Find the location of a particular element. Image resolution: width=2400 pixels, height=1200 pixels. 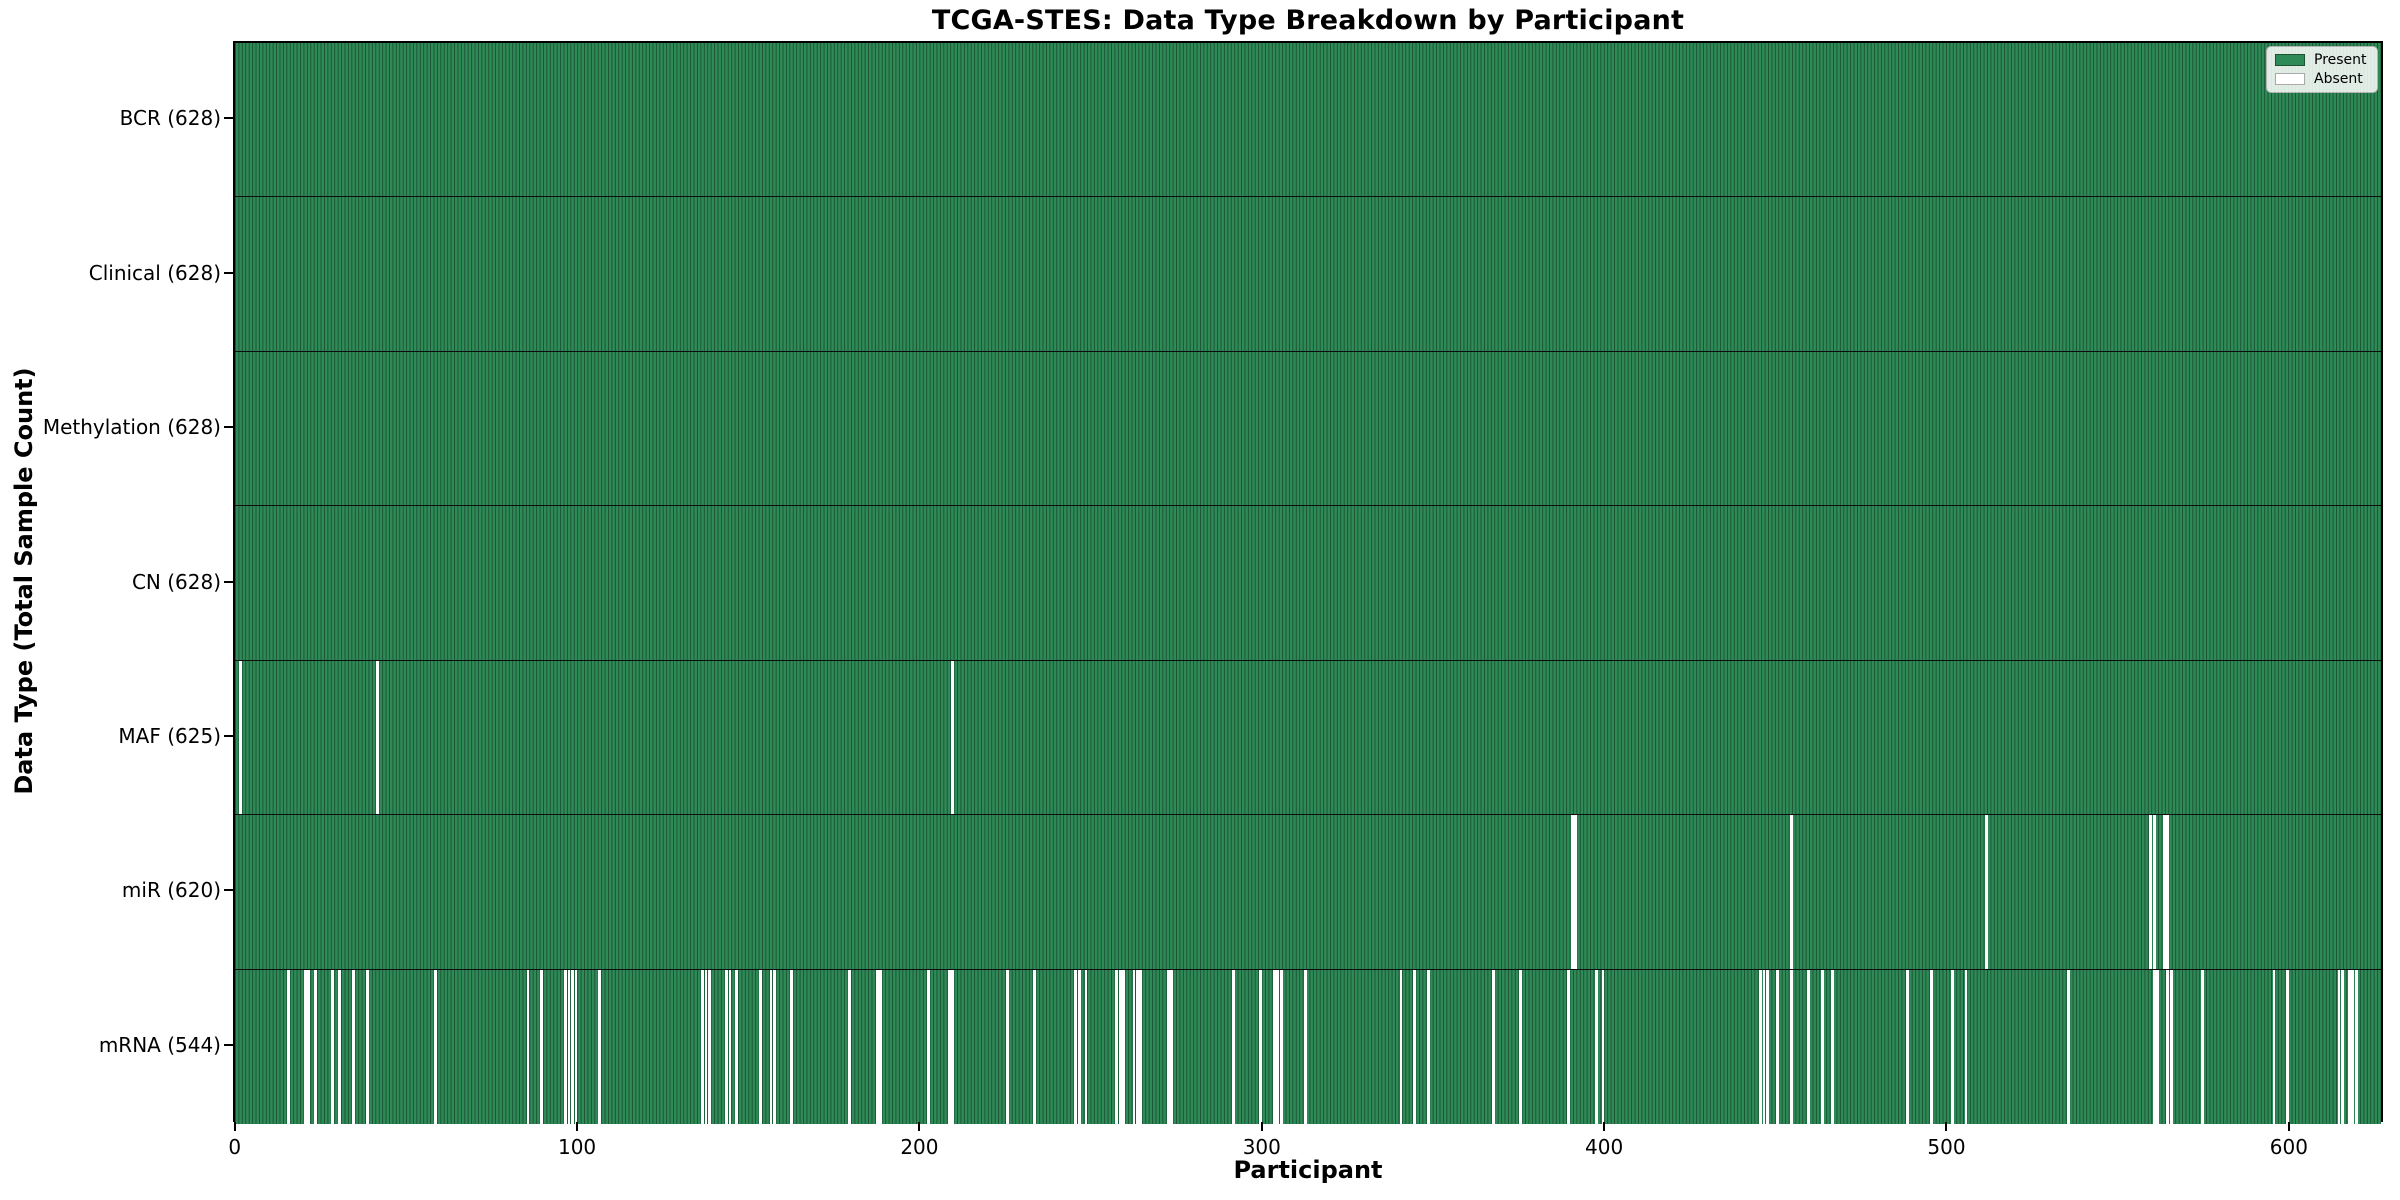

y-tick-label: CN (628) is located at coordinates (176, 581).